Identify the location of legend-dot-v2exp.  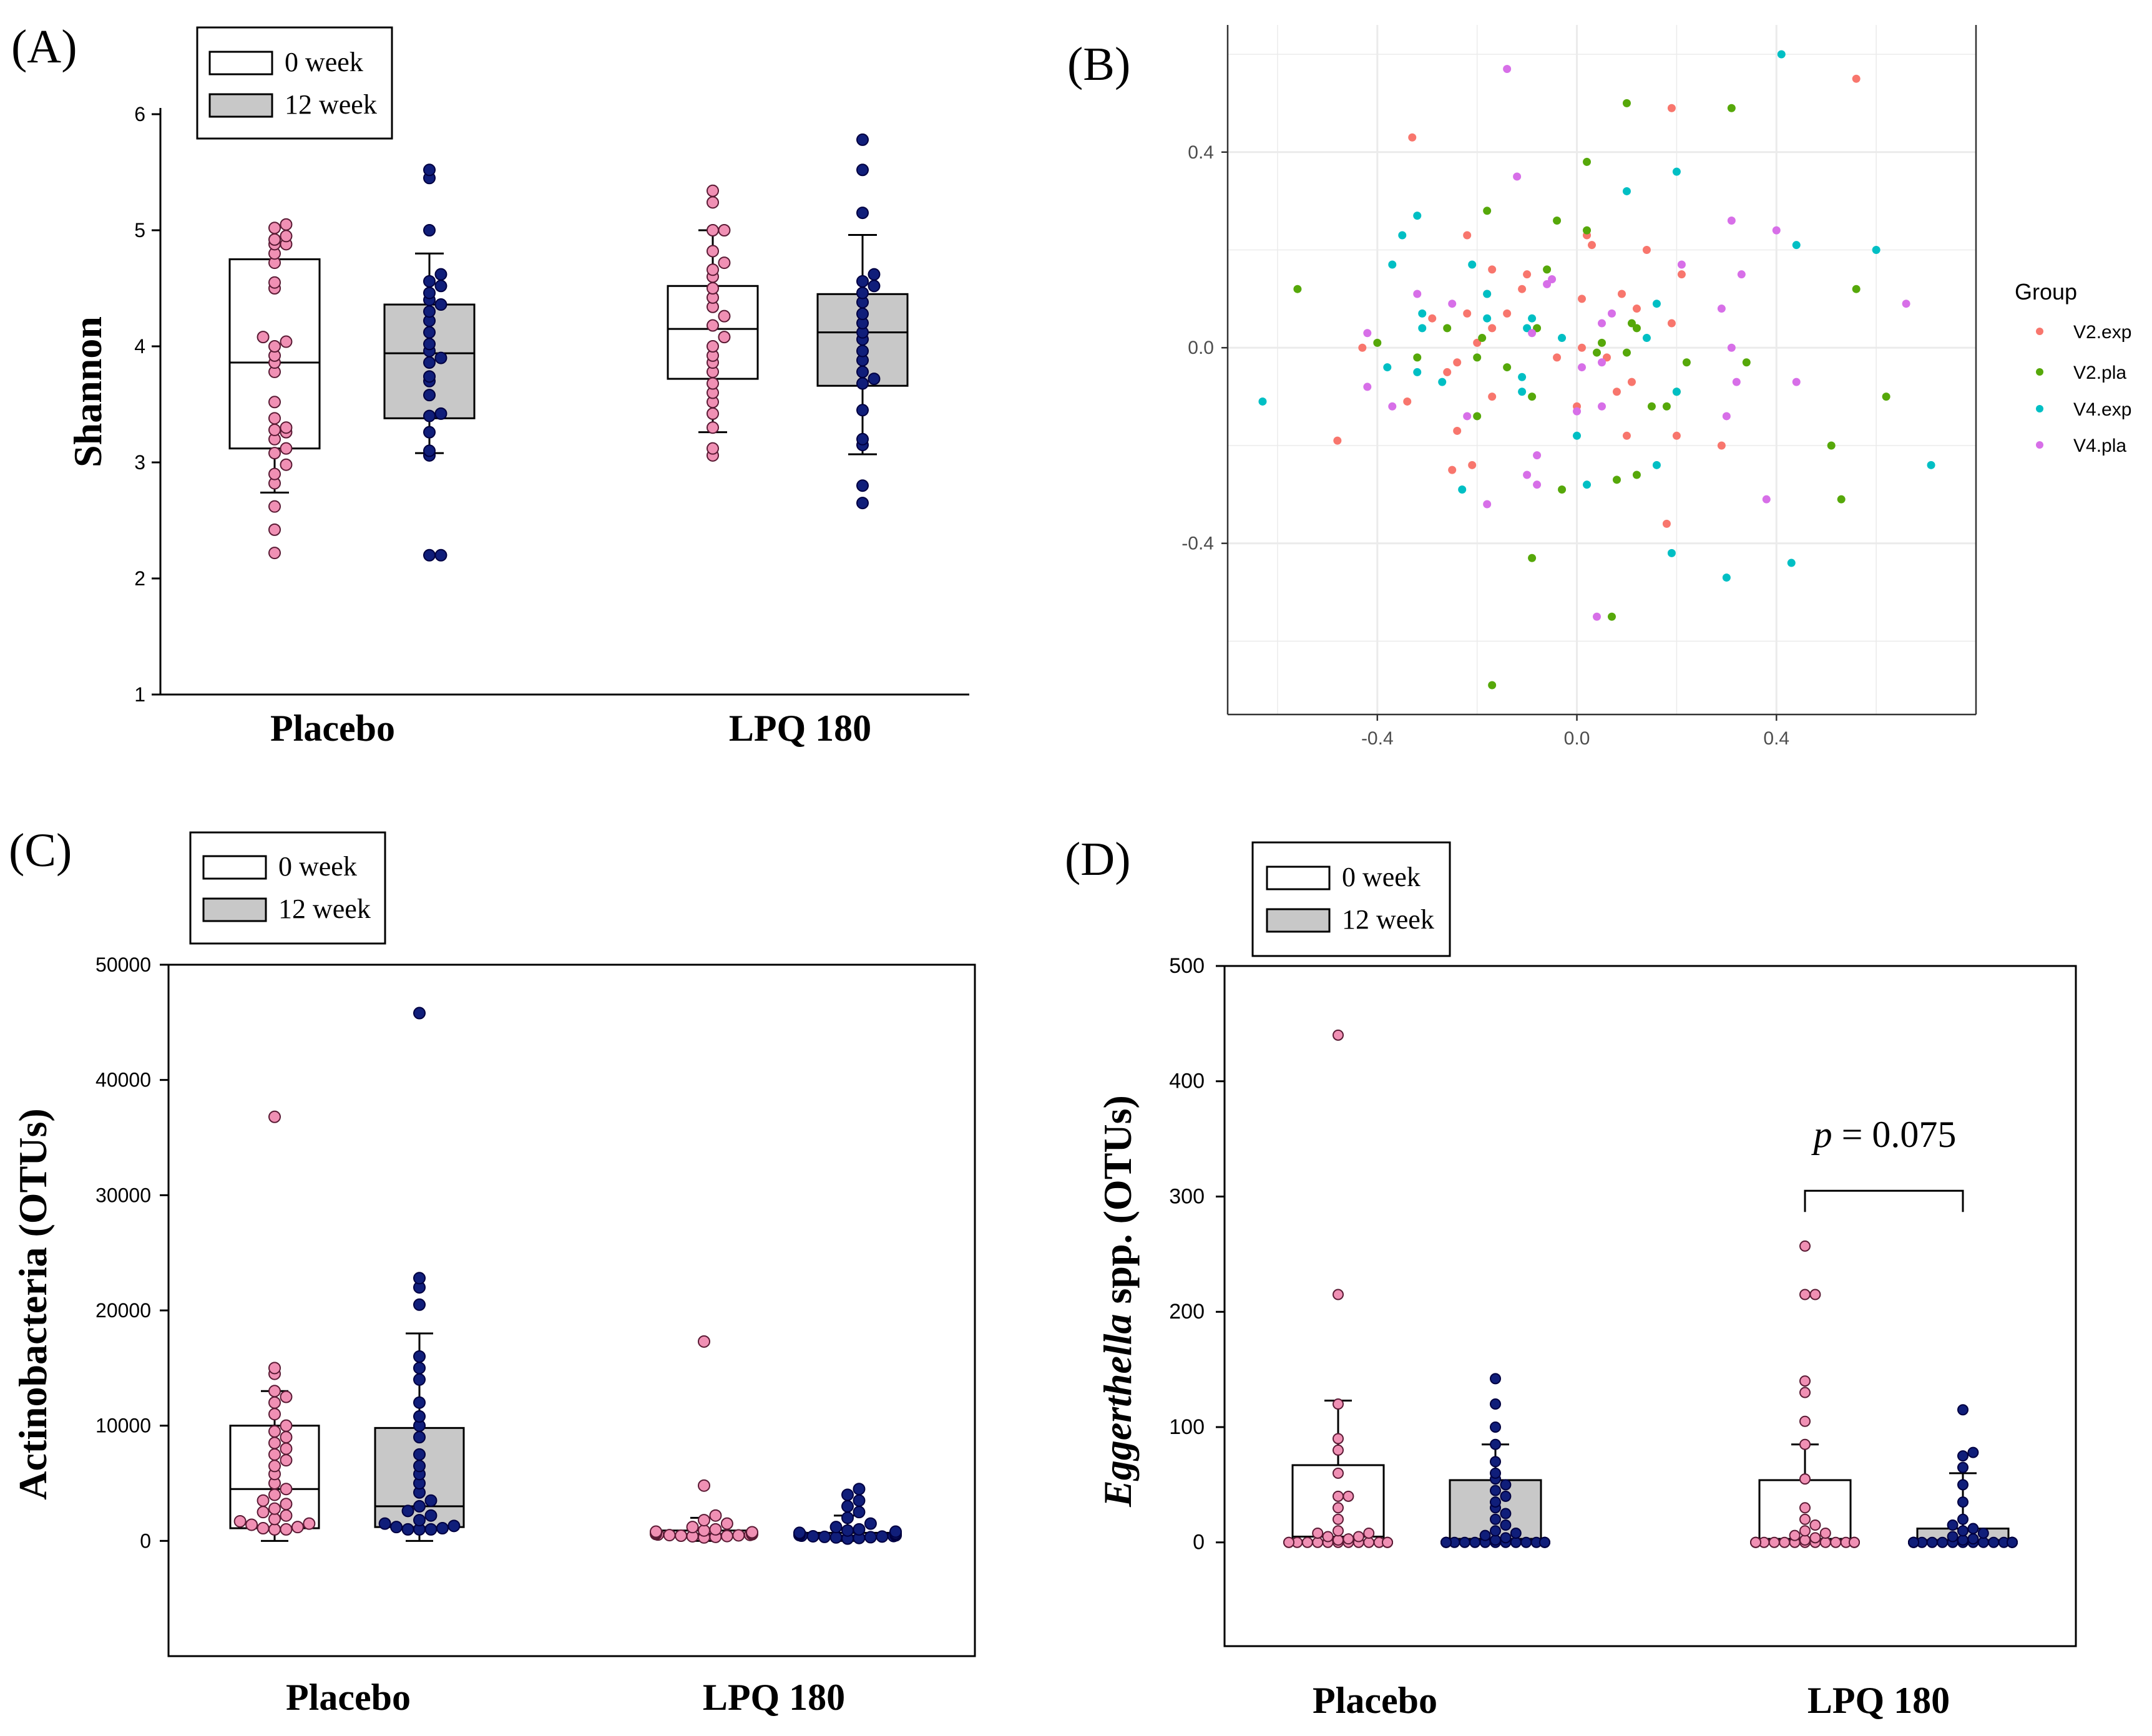
(2039, 331).